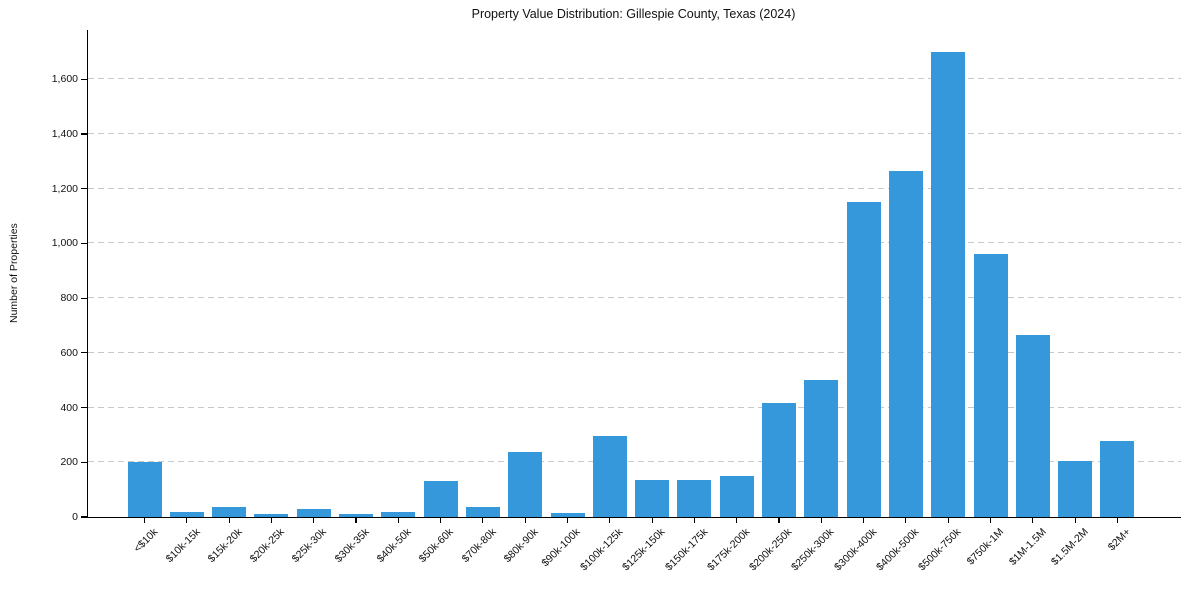 This screenshot has width=1189, height=590. I want to click on bar-$150k-175k, so click(694, 498).